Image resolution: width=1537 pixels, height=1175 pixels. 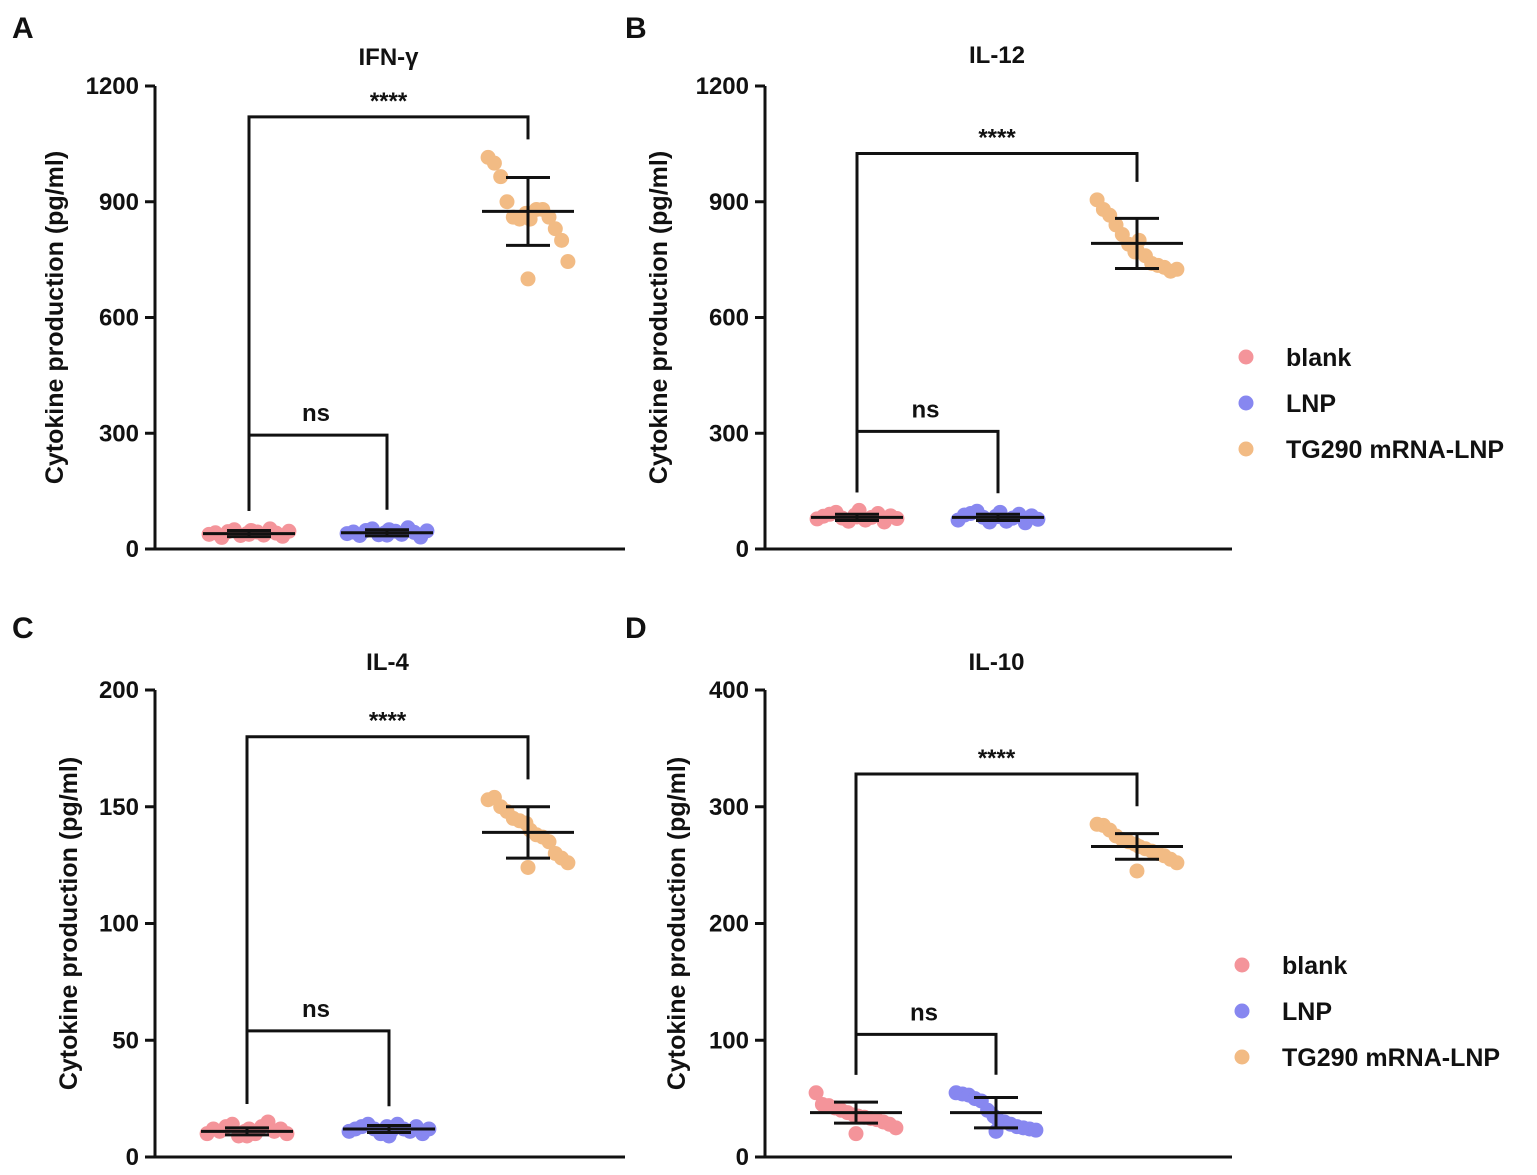 I want to click on chart-title: IL-12, so click(x=997, y=55).